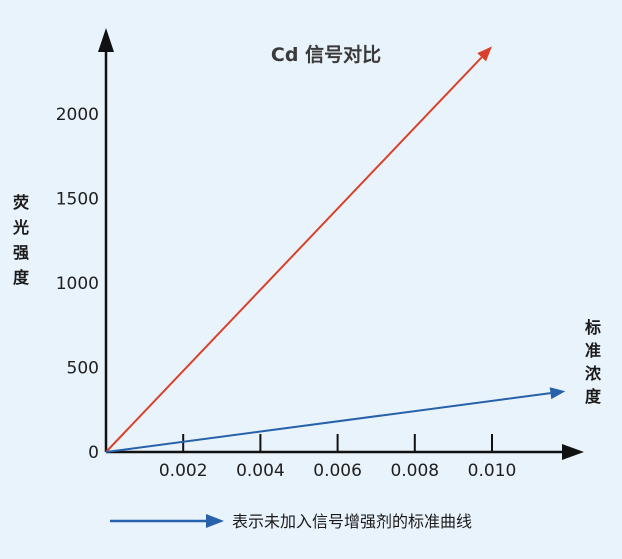 The image size is (622, 559). I want to click on legend: 表示未加入信号增强剂的标准曲线, so click(291, 521).